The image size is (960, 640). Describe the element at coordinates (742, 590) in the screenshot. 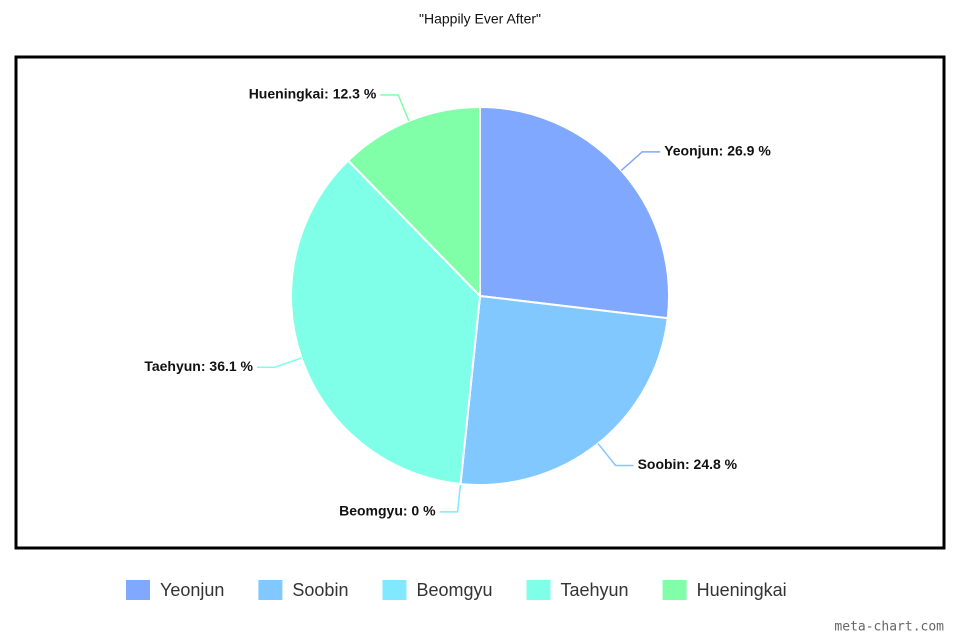

I see `legend-label: Hueningkai` at that location.